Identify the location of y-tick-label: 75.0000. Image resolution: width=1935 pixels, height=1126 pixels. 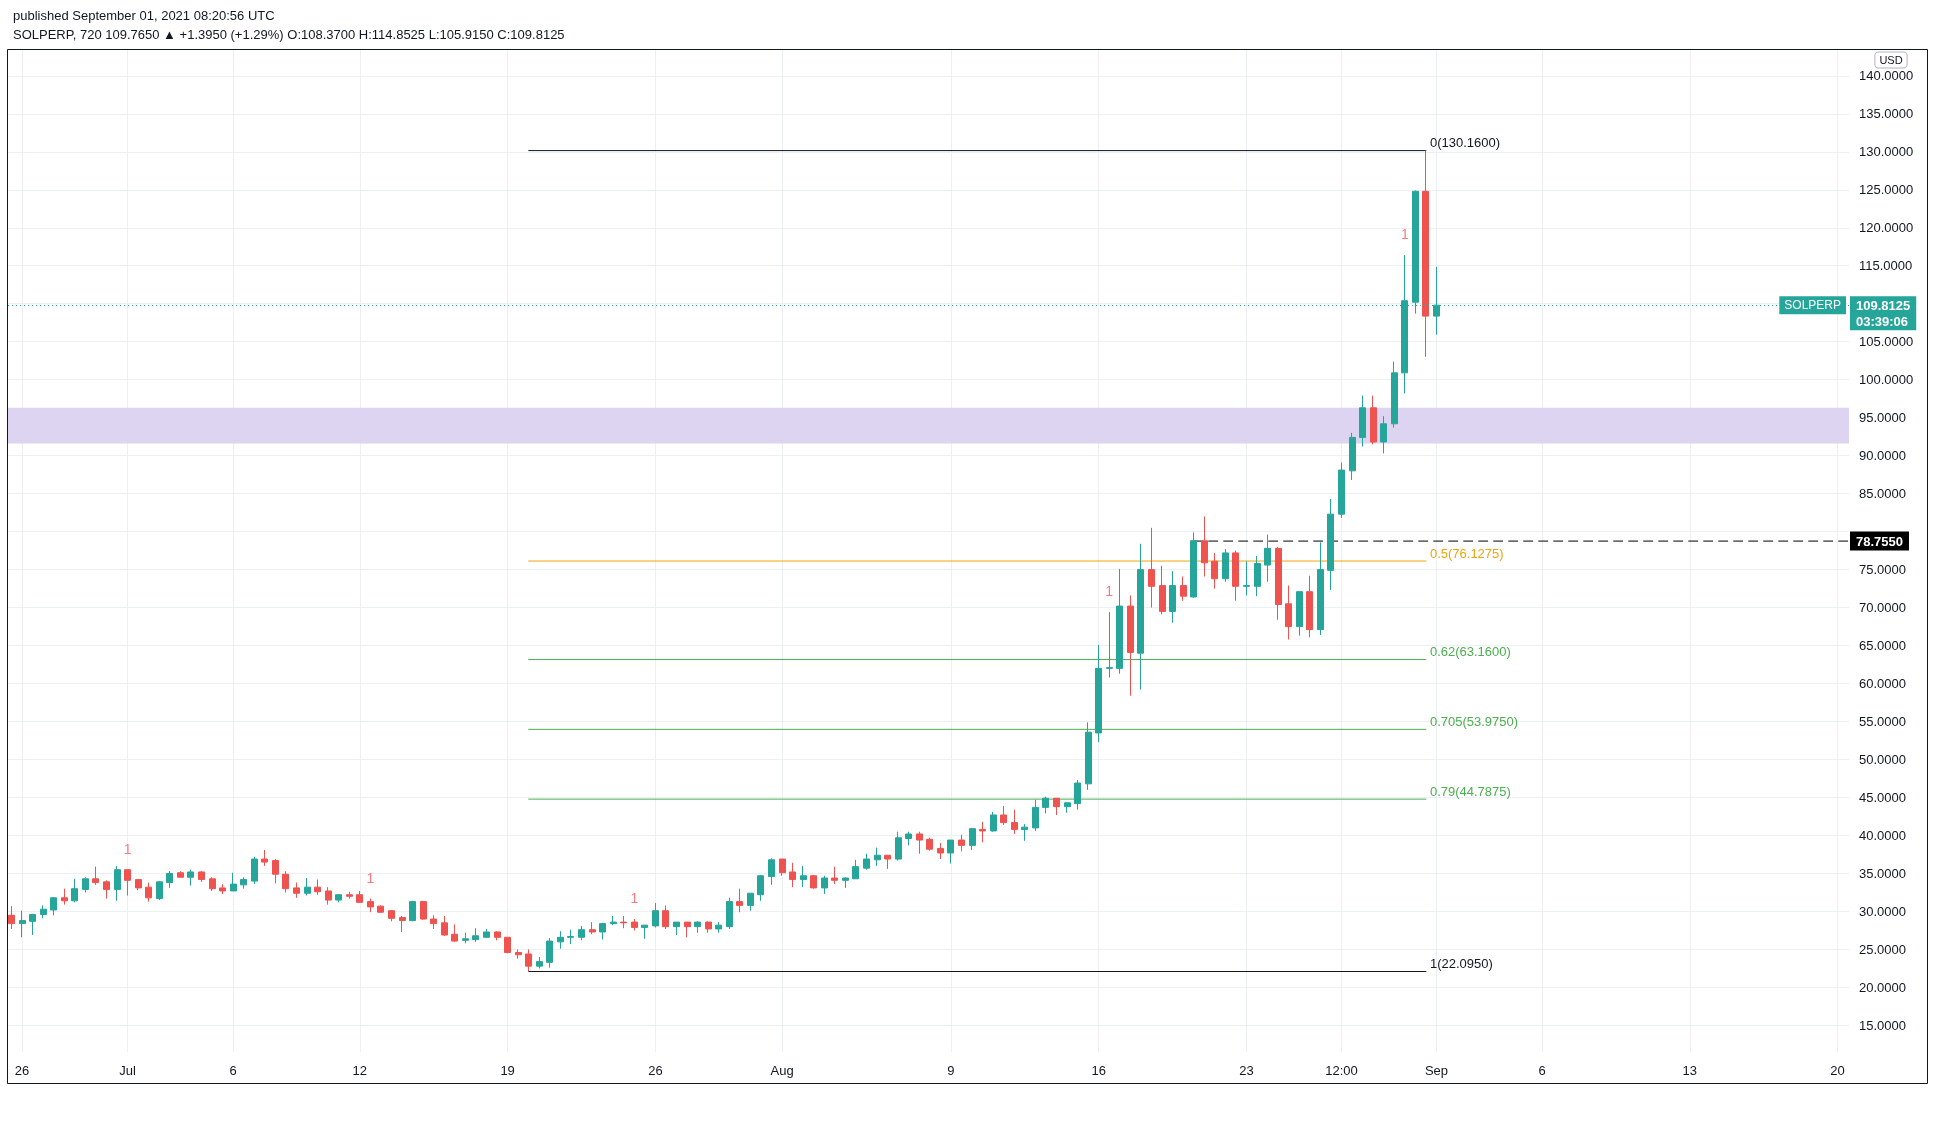
(1882, 570).